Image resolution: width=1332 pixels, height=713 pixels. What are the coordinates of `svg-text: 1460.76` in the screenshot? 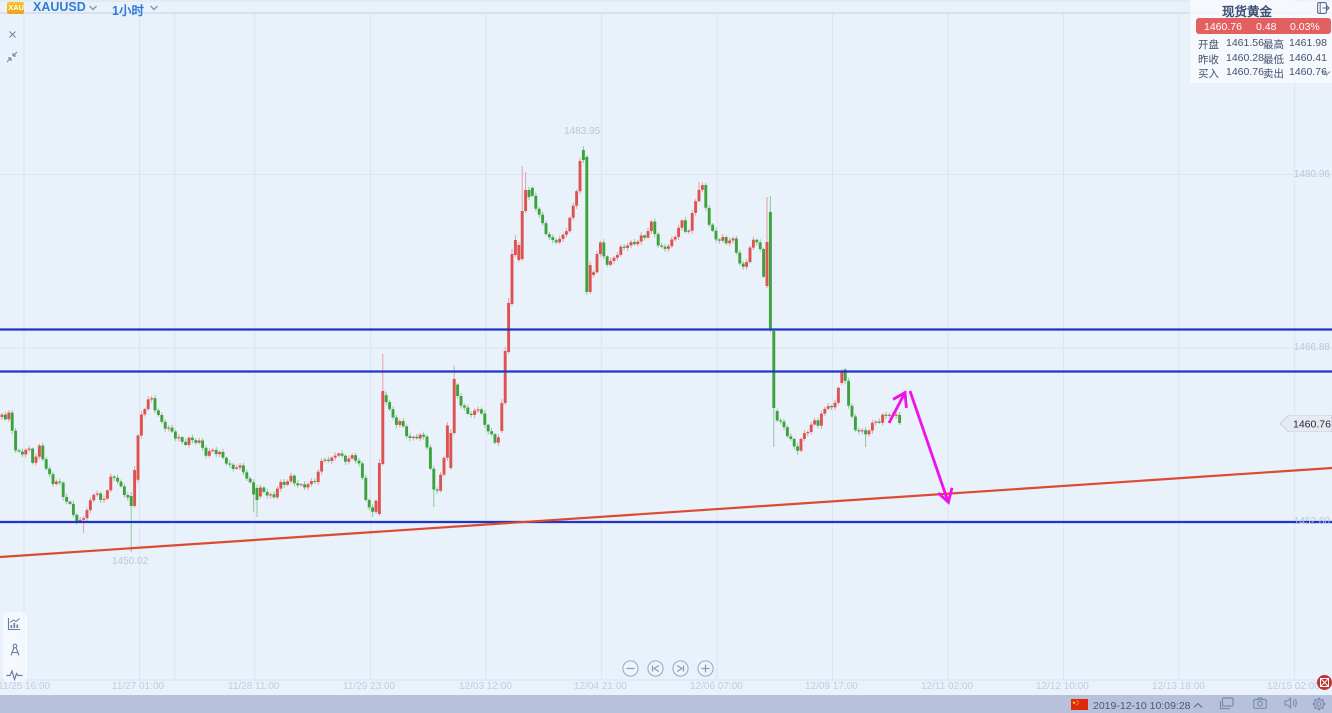 It's located at (1312, 425).